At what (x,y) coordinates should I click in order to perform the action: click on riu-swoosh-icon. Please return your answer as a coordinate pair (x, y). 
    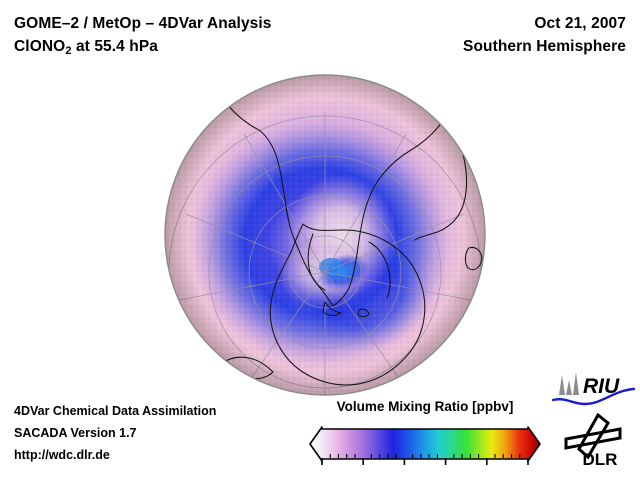
    Looking at the image, I should click on (593, 396).